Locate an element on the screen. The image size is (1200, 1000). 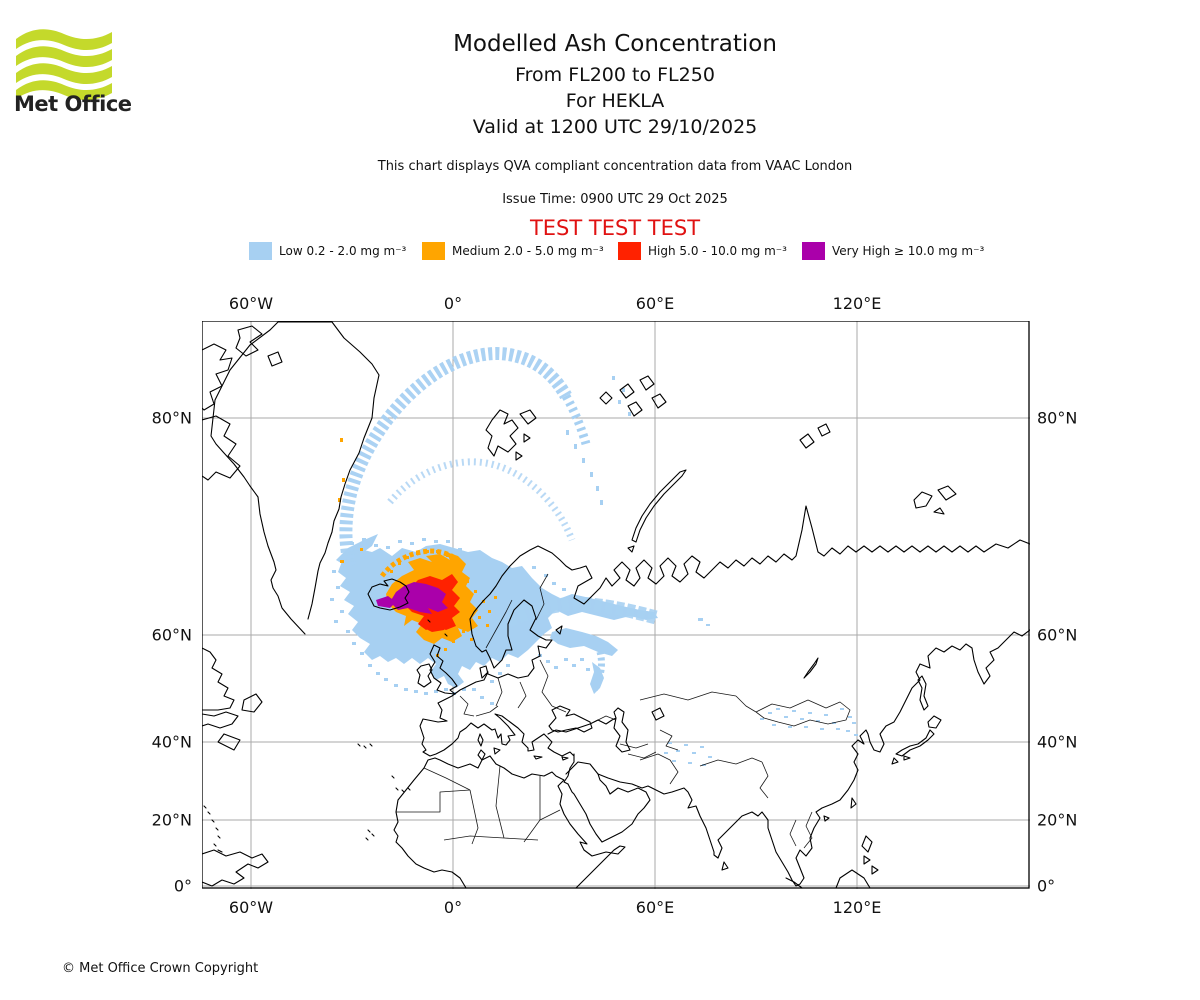
tick-left-40n: 40°N is located at coordinates (171, 742).